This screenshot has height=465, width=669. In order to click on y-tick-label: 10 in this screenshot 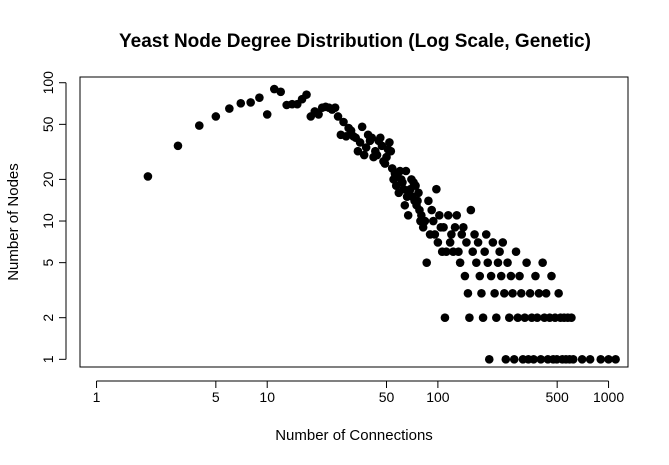, I will do `click(48, 221)`.